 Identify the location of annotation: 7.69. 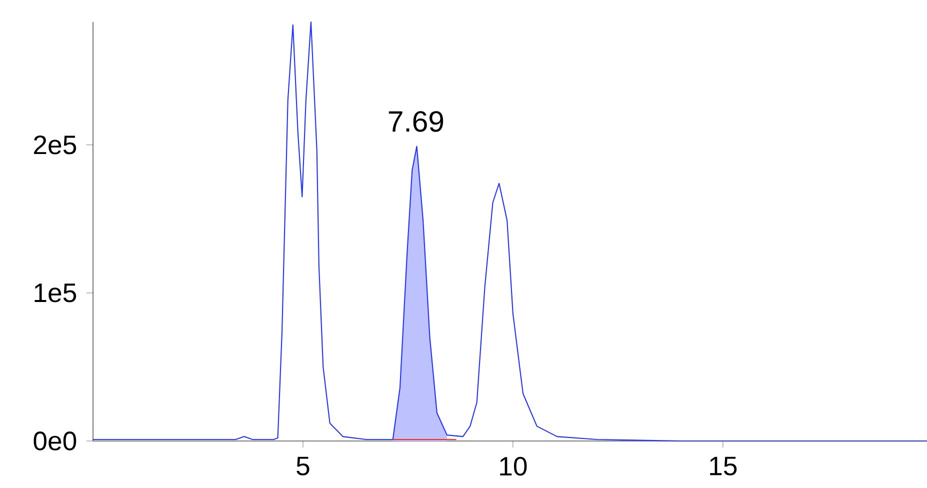
(416, 121).